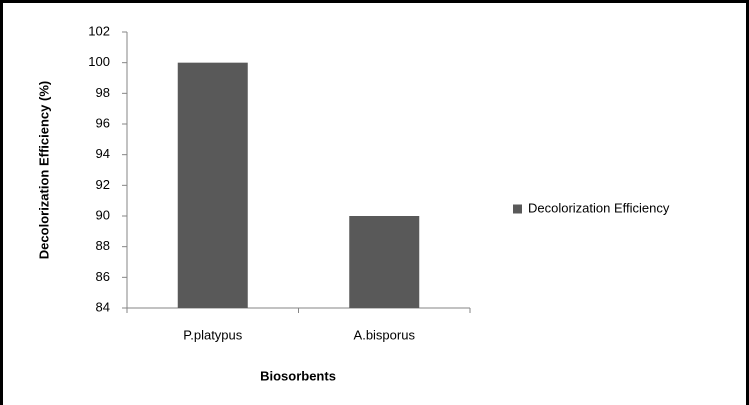 This screenshot has height=405, width=749. What do you see at coordinates (103, 214) in the screenshot?
I see `y-tick-label: 90` at bounding box center [103, 214].